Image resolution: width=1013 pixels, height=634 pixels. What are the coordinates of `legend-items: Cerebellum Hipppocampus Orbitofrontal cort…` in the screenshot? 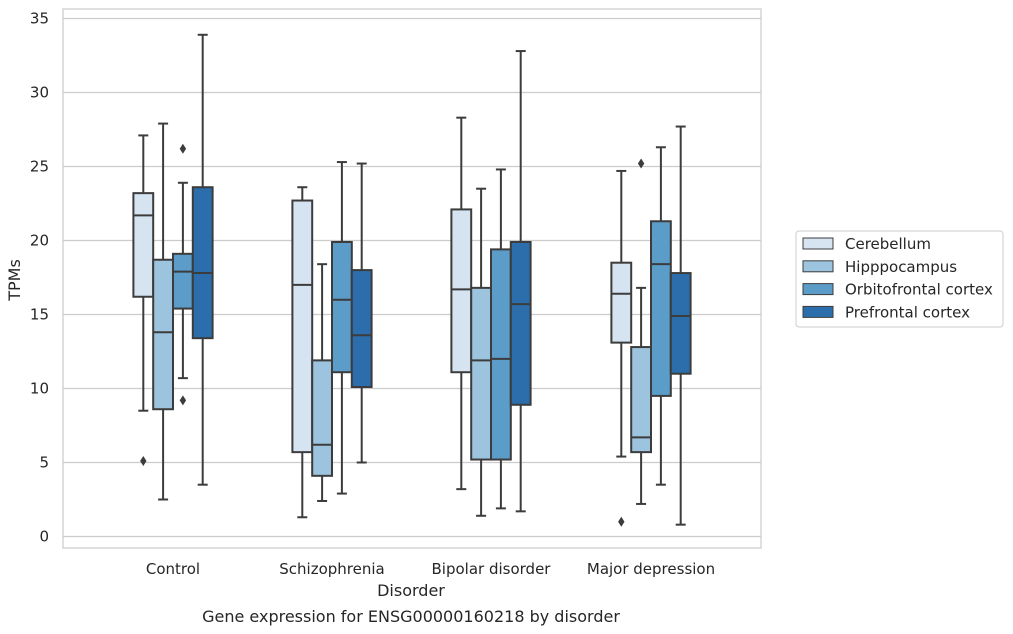 It's located at (897, 278).